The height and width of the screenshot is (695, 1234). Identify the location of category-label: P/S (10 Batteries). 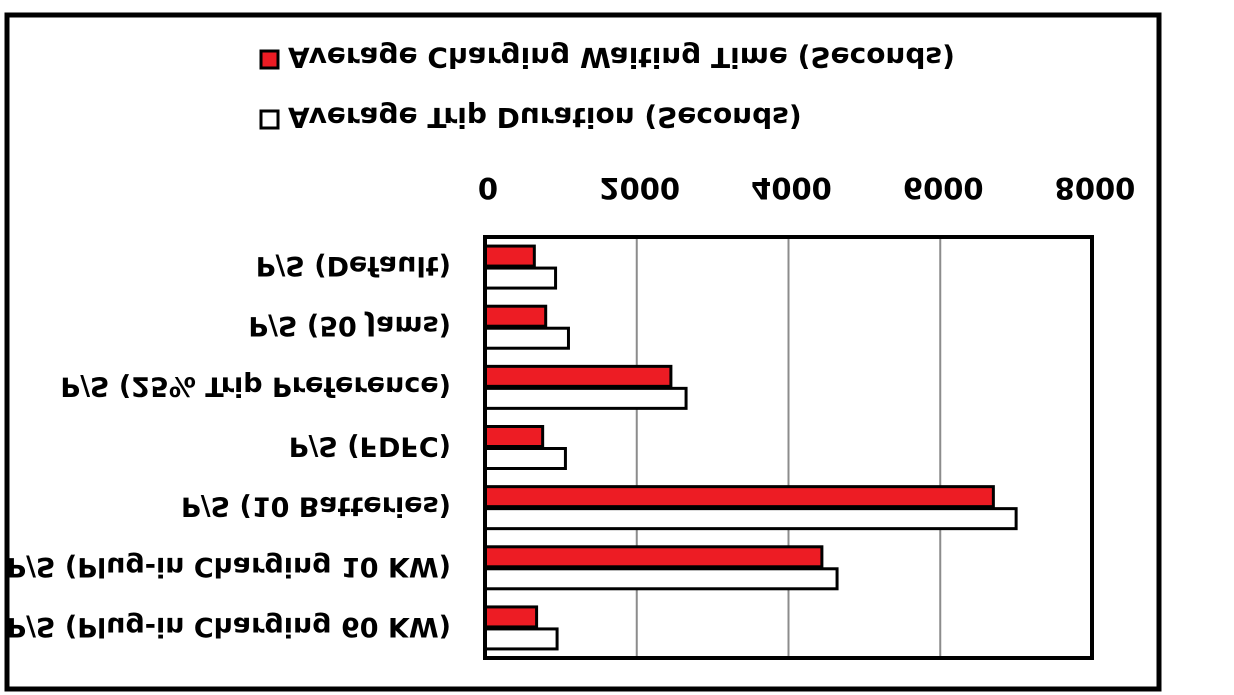
(316, 506).